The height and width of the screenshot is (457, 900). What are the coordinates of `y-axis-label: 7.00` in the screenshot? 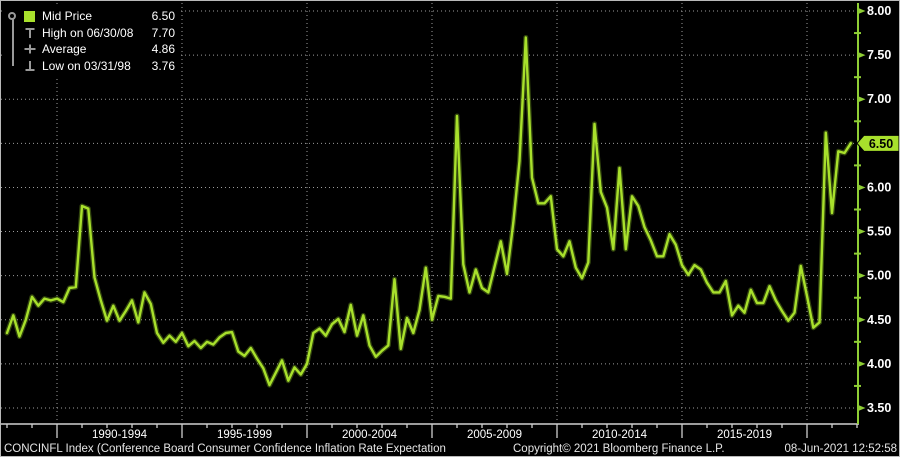 It's located at (879, 99).